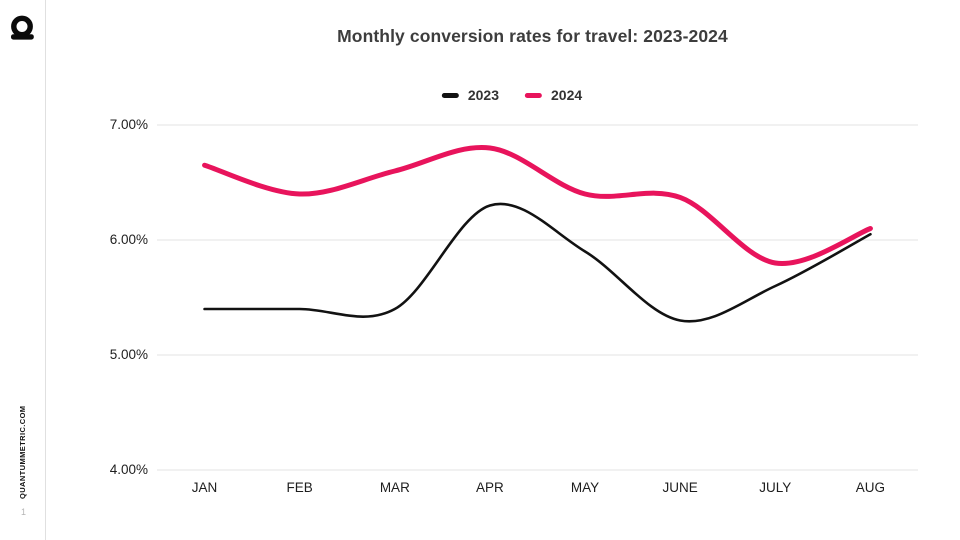 The image size is (960, 540). Describe the element at coordinates (128, 124) in the screenshot. I see `y-axis-label: 7.00%` at that location.